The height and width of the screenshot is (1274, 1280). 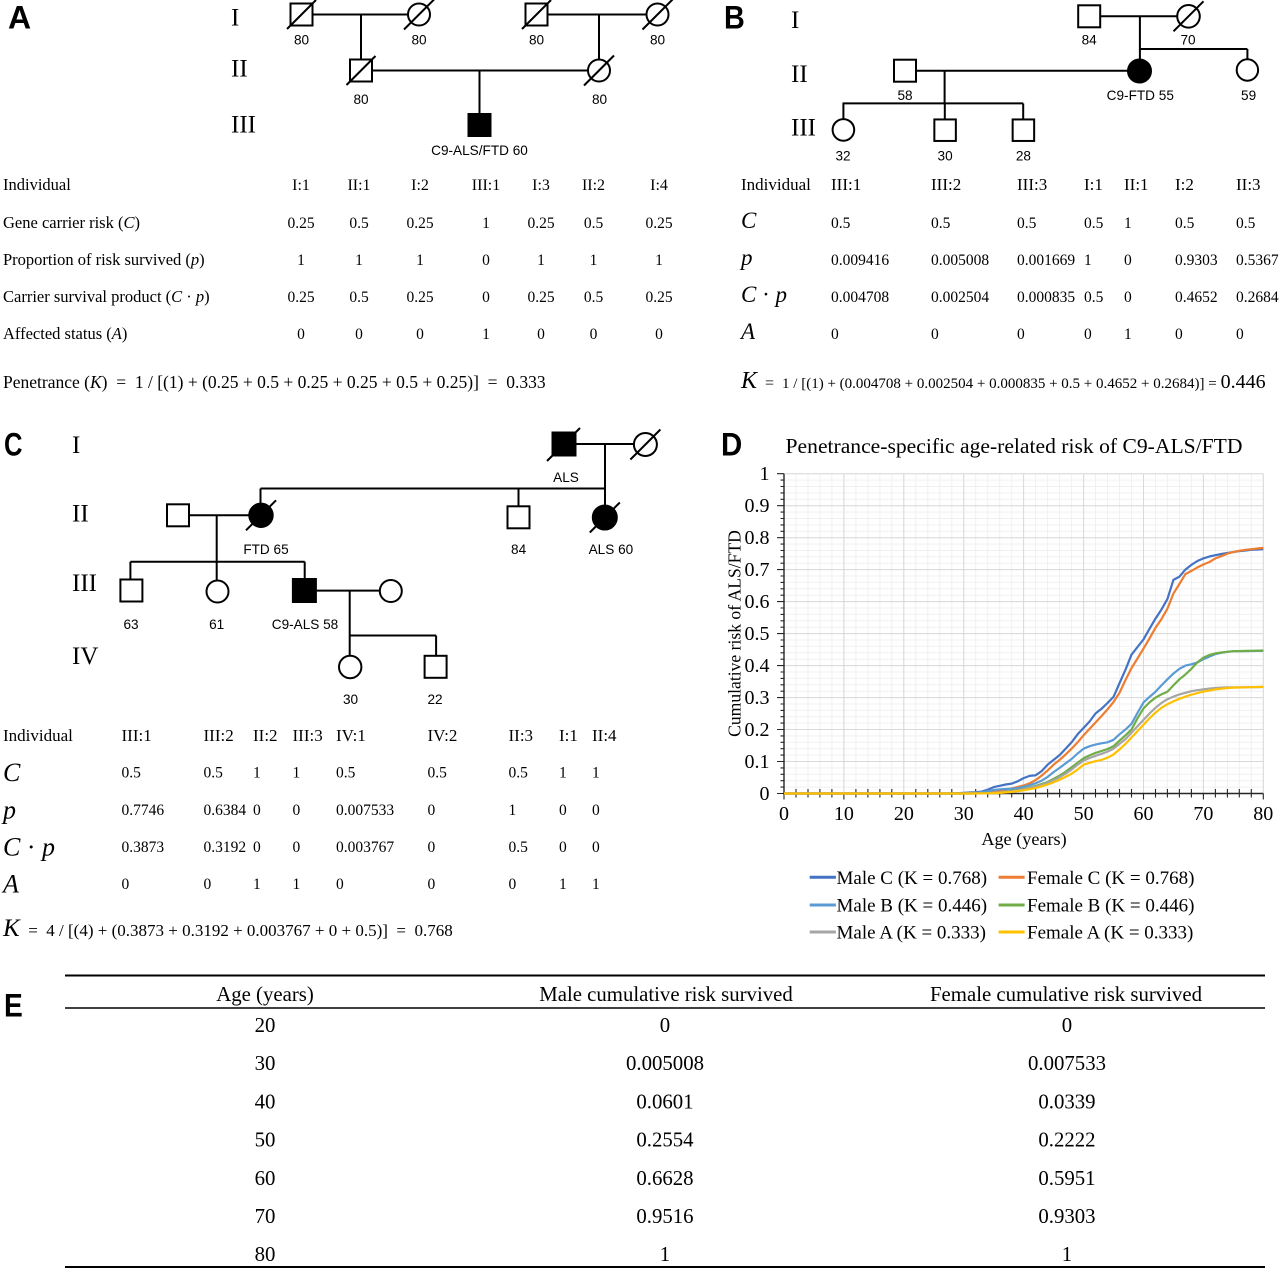 What do you see at coordinates (912, 906) in the screenshot?
I see `svg-text: Male B (K = 0.446)` at bounding box center [912, 906].